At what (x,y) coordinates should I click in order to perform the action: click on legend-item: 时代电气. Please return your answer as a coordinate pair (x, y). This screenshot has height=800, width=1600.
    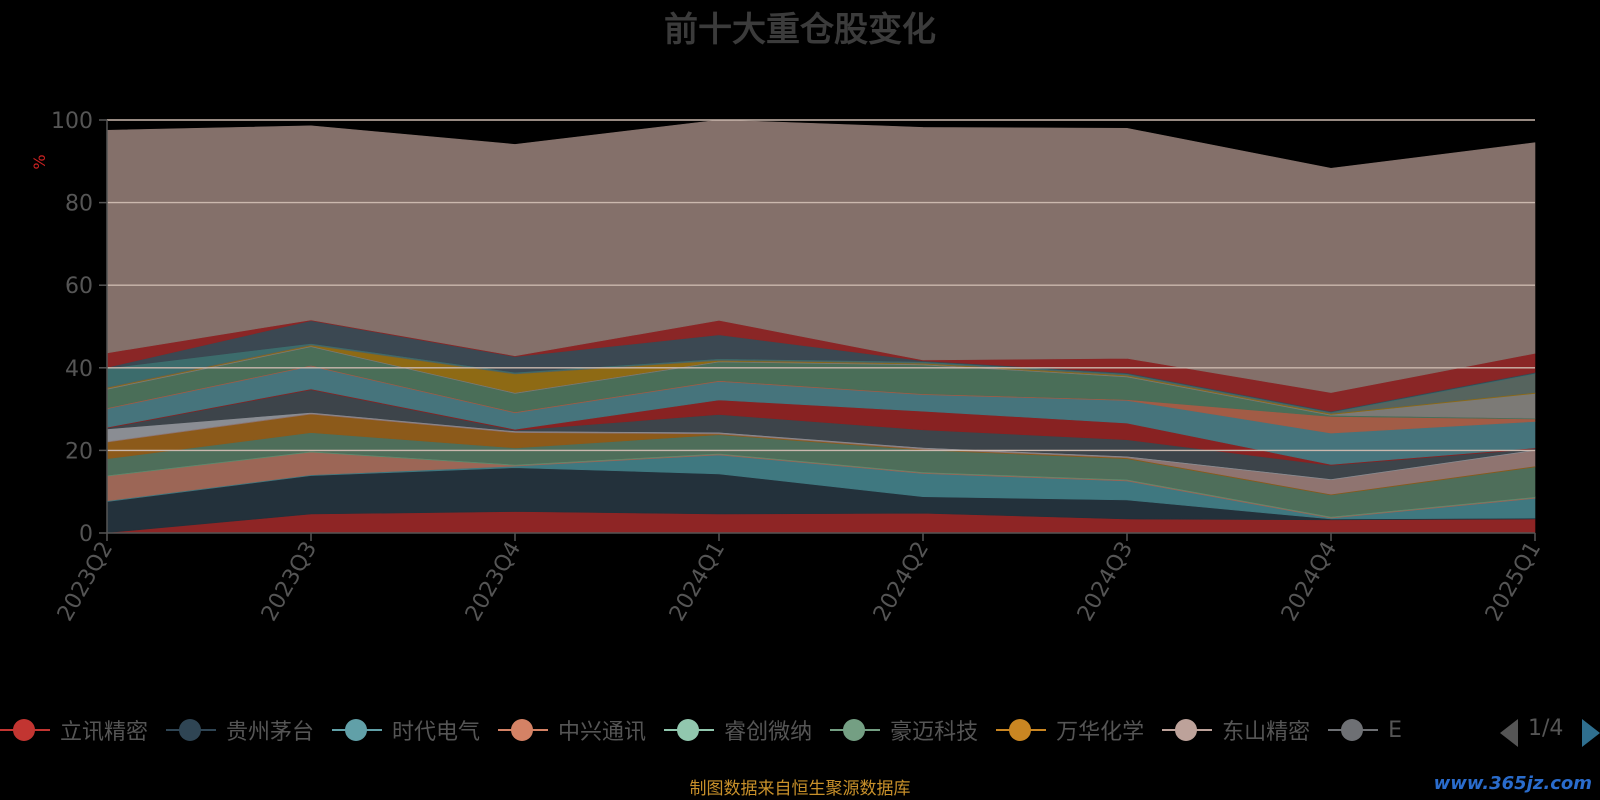
    Looking at the image, I should click on (406, 730).